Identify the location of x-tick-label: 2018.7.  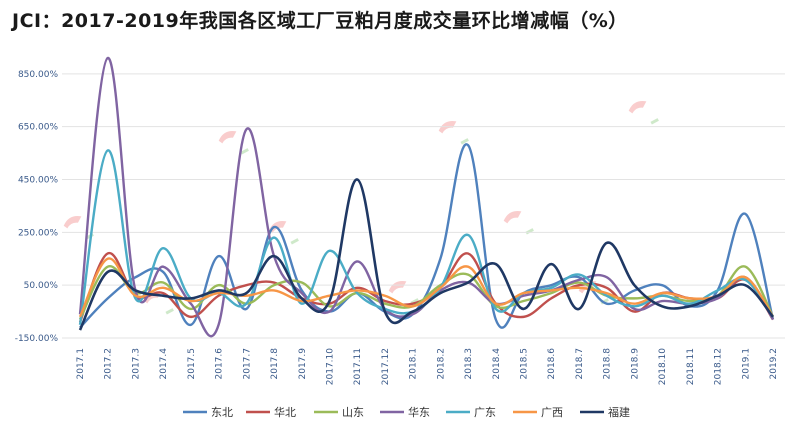
(580, 364).